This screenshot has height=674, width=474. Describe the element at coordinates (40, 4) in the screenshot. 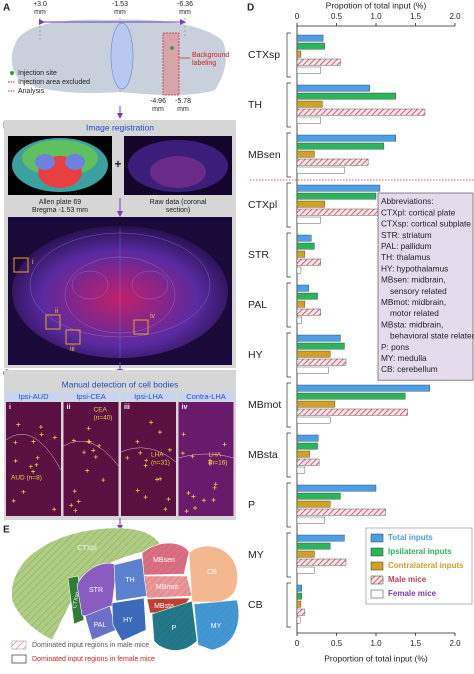

I see `coord-label: +3.0` at that location.